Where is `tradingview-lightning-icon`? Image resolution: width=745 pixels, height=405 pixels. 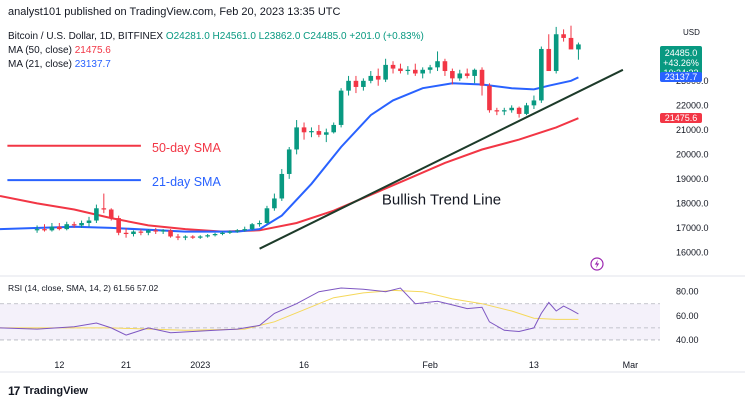
tradingview-lightning-icon is located at coordinates (597, 266).